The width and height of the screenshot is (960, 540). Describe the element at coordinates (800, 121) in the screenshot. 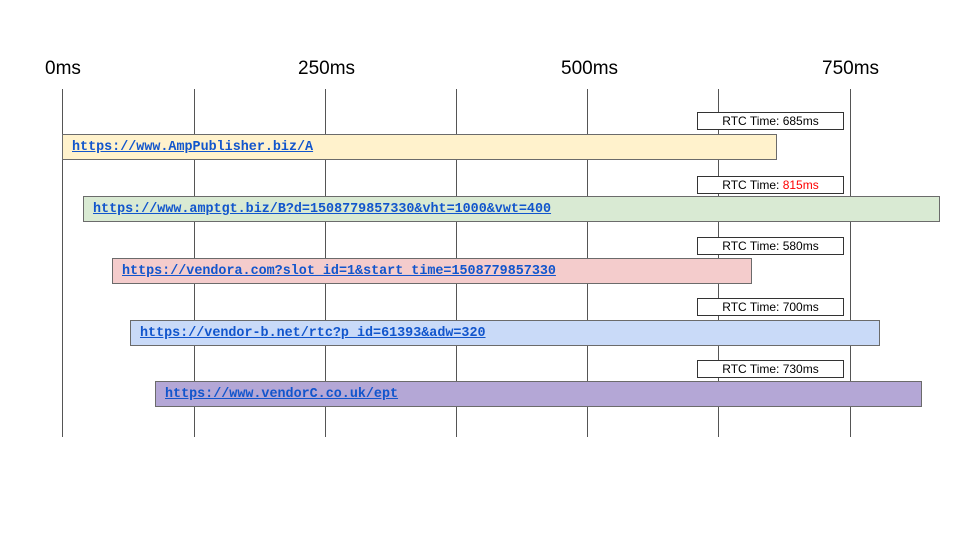

I see `rtc-time-value: 685ms` at that location.